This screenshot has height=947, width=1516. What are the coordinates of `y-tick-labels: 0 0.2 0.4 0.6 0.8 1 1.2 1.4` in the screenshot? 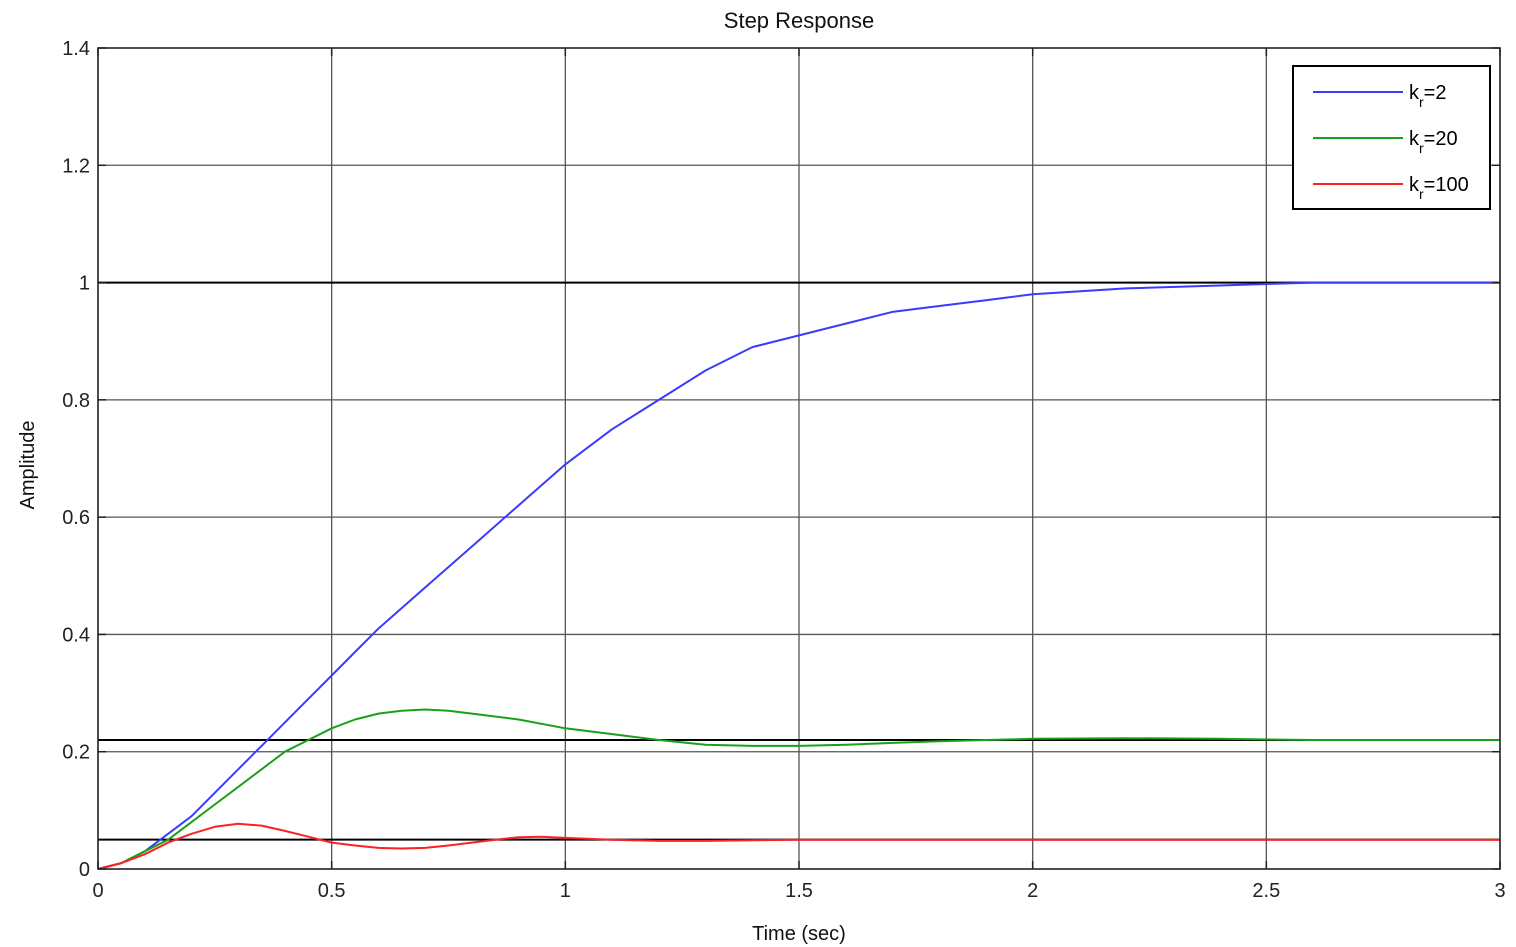 It's located at (76, 459).